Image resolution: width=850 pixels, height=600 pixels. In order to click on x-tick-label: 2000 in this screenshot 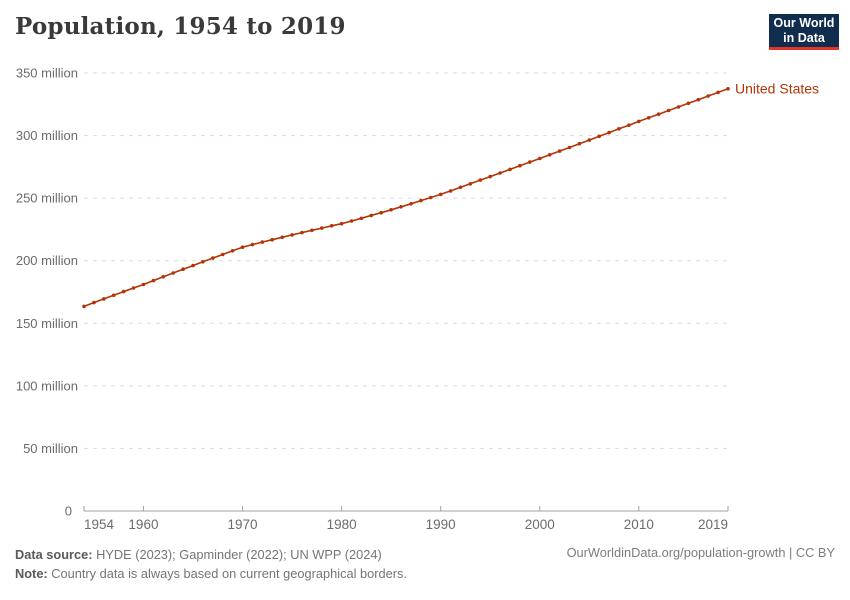, I will do `click(540, 524)`.